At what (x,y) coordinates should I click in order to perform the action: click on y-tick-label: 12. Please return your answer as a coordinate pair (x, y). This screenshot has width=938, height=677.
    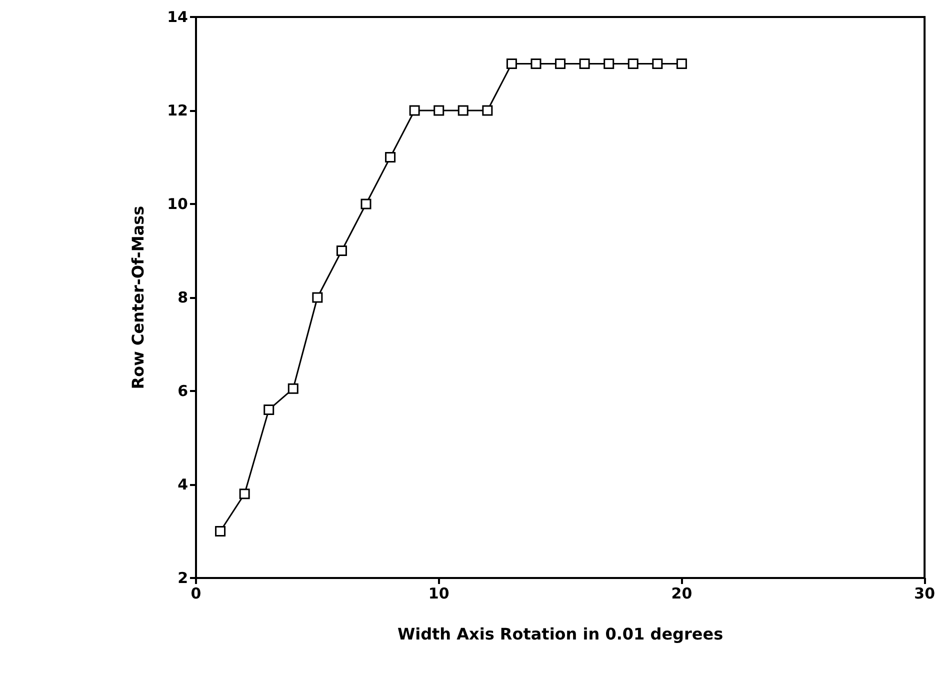
    Looking at the image, I should click on (177, 111).